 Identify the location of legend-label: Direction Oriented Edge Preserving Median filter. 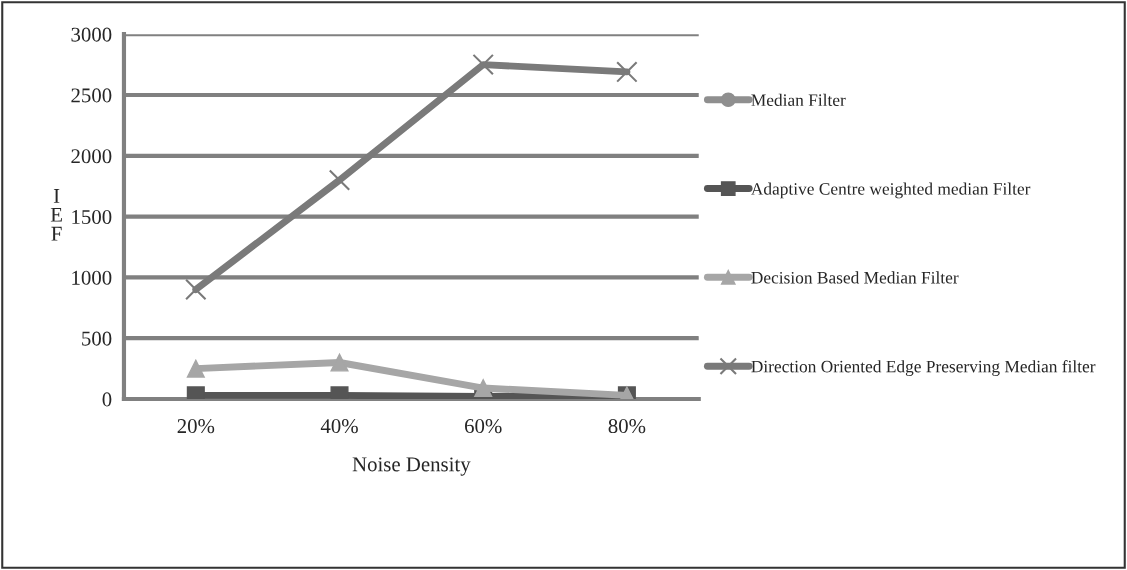
(923, 368).